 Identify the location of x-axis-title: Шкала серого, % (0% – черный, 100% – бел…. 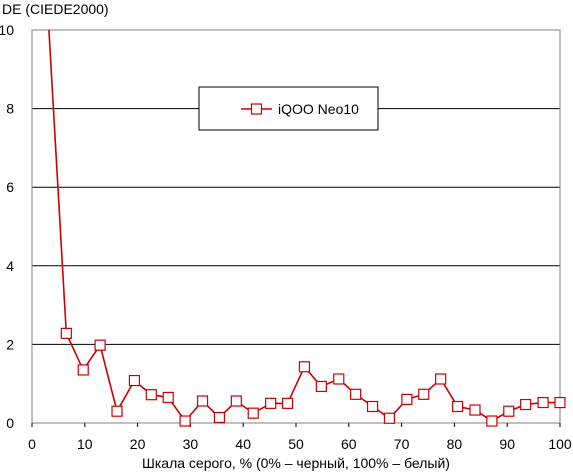
(296, 463).